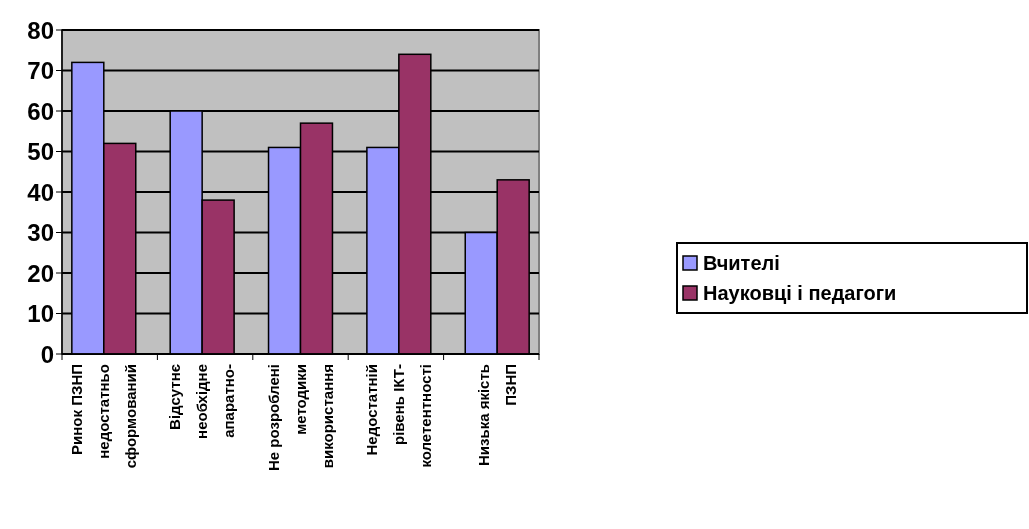 This screenshot has height=529, width=1029. I want to click on x-tick-label: Ринок ПЗНП недостатньо сформований, so click(104, 416).